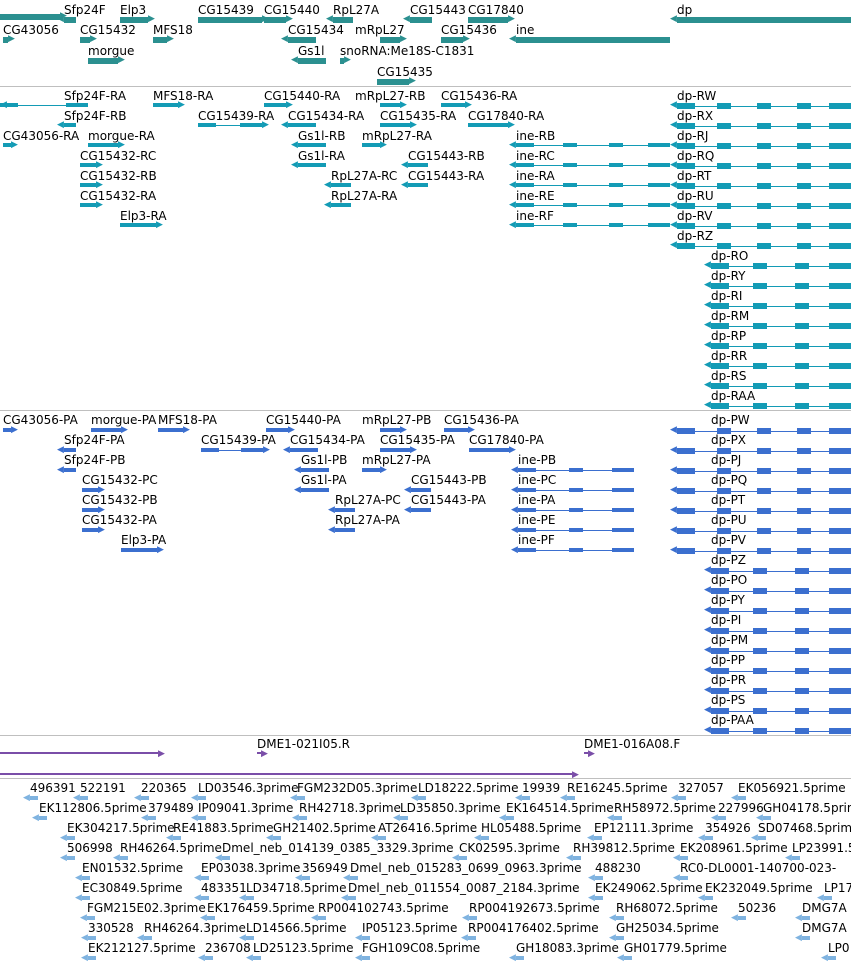 This screenshot has width=851, height=963. Describe the element at coordinates (405, 72) in the screenshot. I see `feature-label: CG15435` at that location.